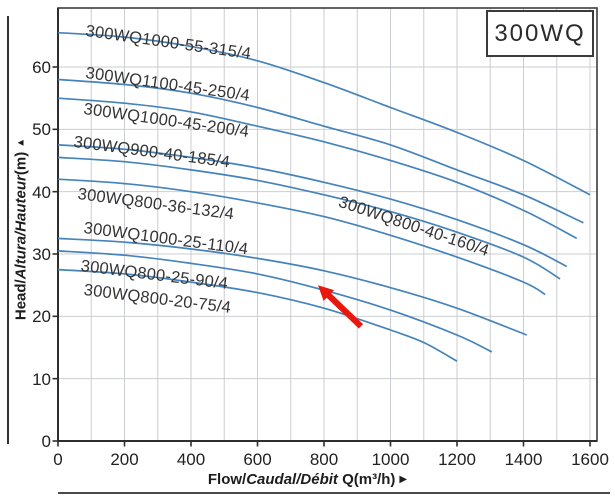 The height and width of the screenshot is (500, 615). What do you see at coordinates (341, 307) in the screenshot?
I see `highlight-arrow` at bounding box center [341, 307].